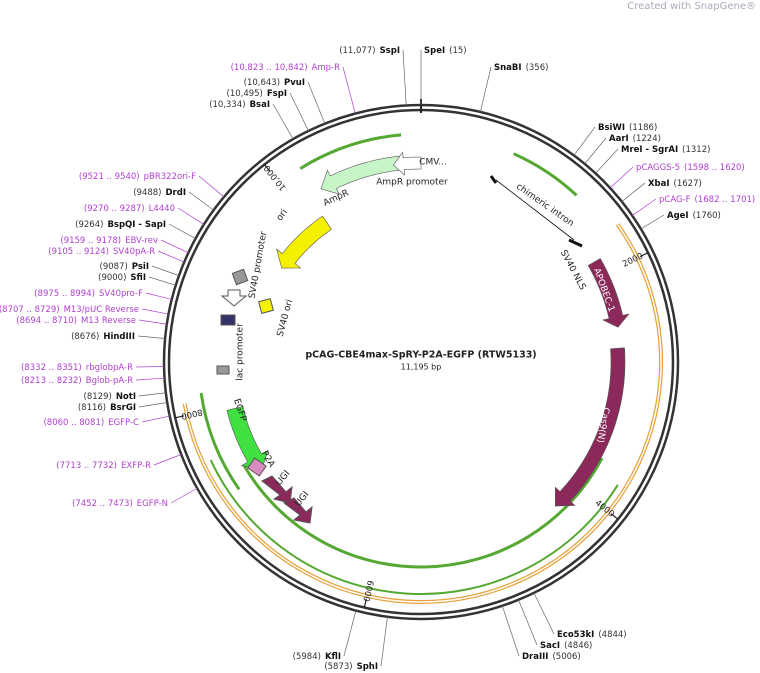  I want to click on site-name: Bglob-pA-R, so click(109, 381).